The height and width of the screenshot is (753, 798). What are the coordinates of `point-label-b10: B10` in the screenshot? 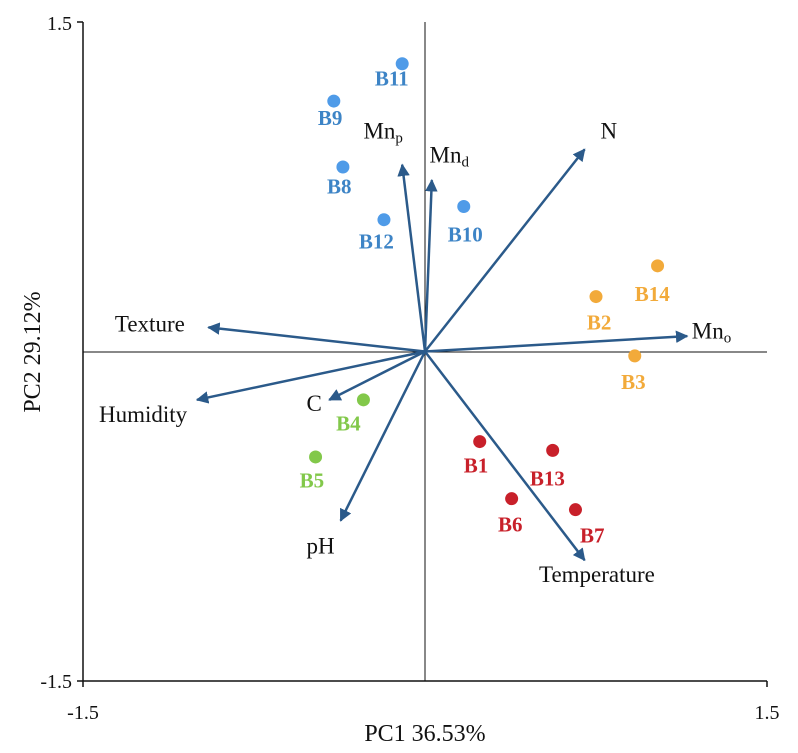 It's located at (465, 235).